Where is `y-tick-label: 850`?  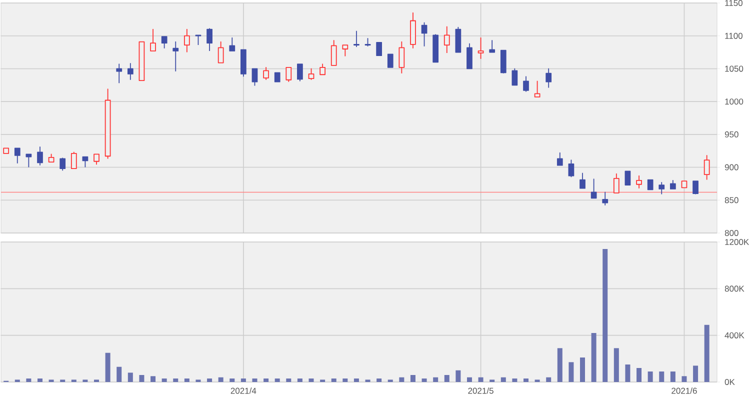 y-tick-label: 850 is located at coordinates (731, 200).